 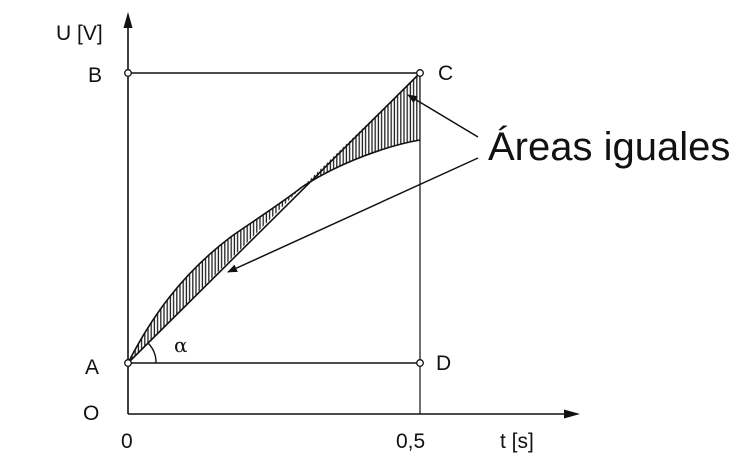 I want to click on x-axis-arrow-icon, so click(x=572, y=414).